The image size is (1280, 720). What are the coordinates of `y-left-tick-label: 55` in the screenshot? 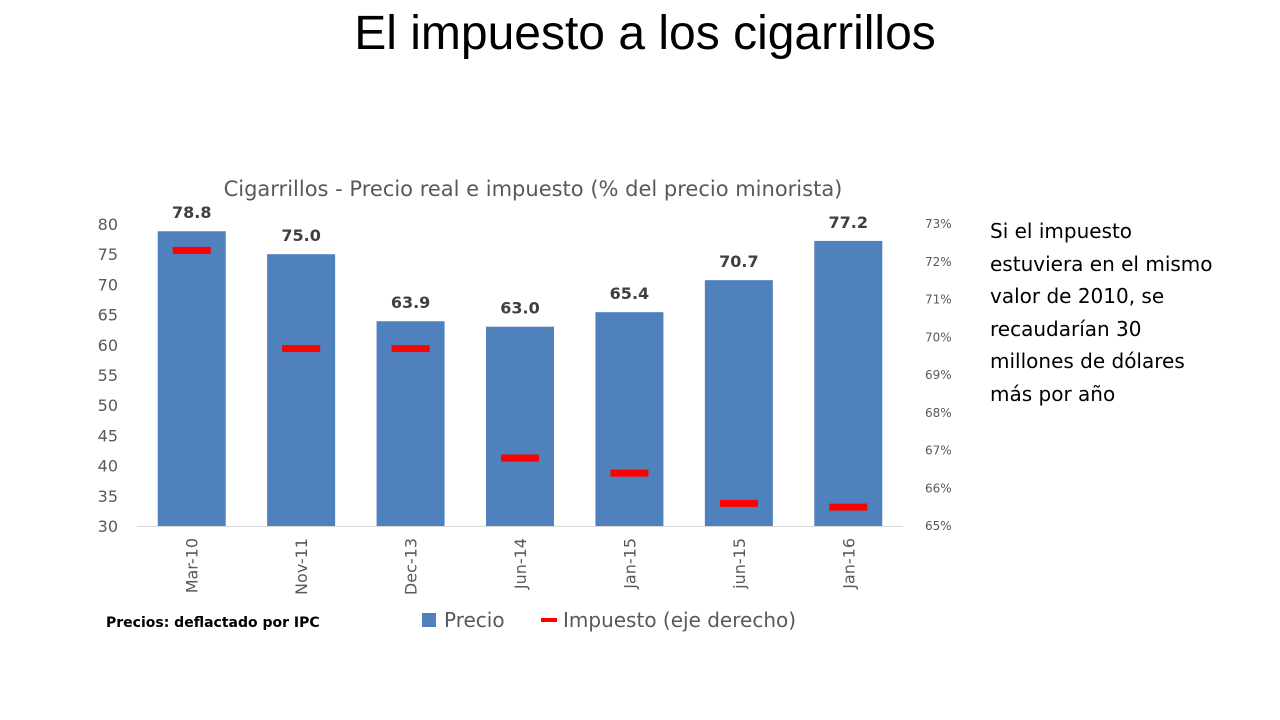 It's located at (108, 375).